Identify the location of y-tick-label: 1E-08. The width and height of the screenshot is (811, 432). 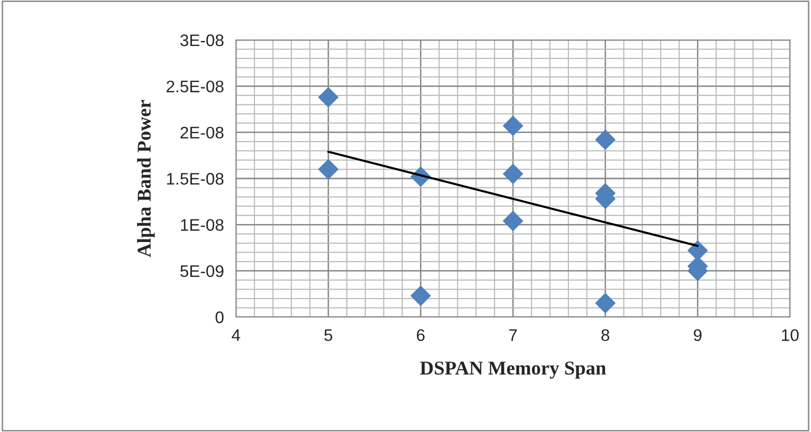
(202, 225).